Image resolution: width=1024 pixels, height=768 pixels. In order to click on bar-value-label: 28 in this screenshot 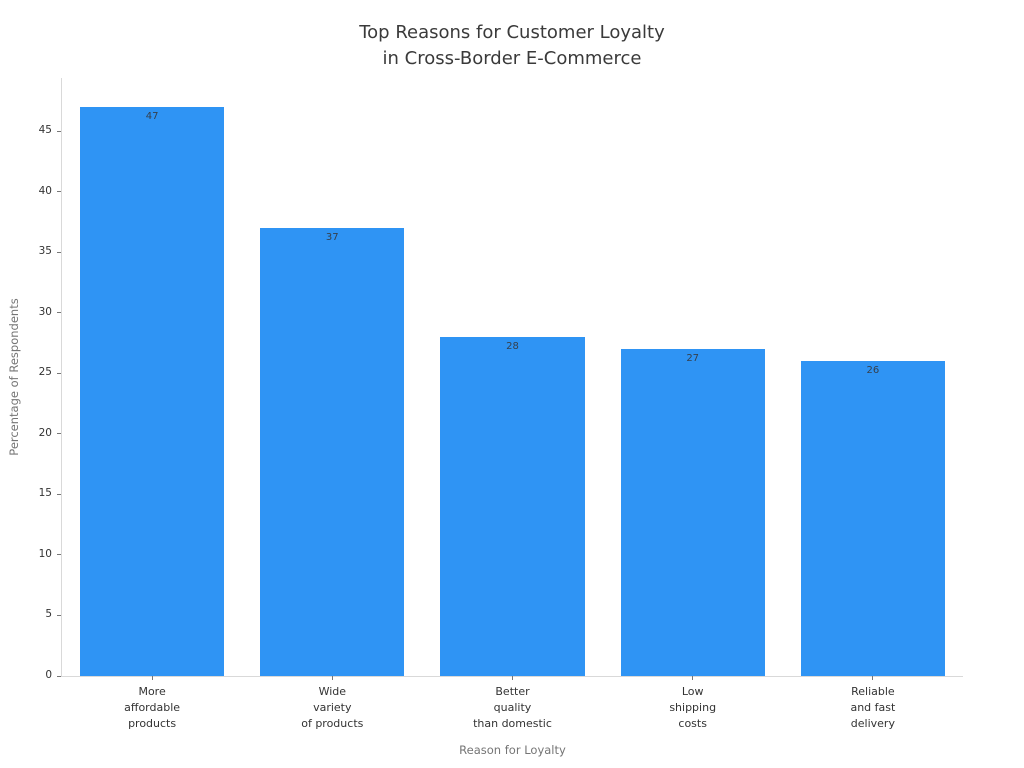, I will do `click(512, 347)`.